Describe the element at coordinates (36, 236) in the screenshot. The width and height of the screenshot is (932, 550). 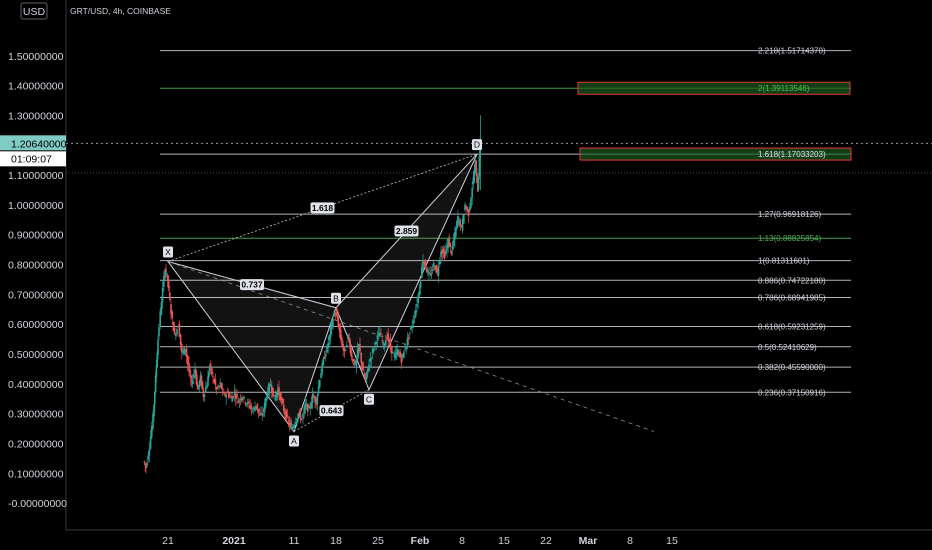
I see `y-tick-label: 0.90000000` at that location.